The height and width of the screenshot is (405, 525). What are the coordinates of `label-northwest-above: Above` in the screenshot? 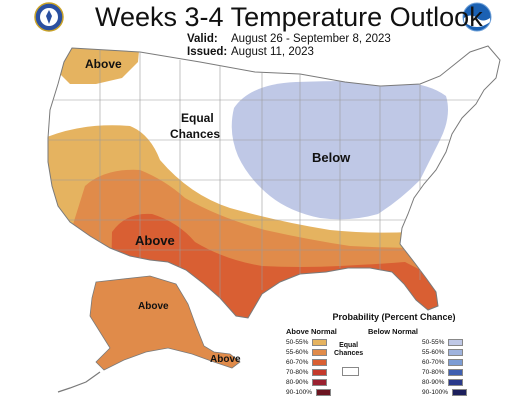 It's located at (103, 64).